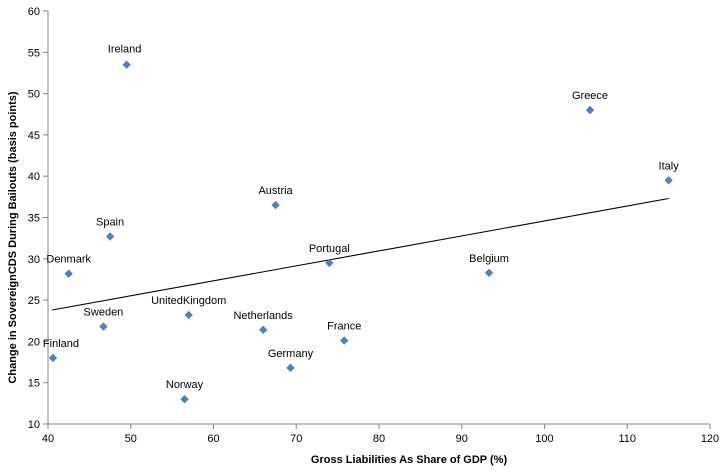 The image size is (724, 473). Describe the element at coordinates (291, 354) in the screenshot. I see `data-point-label: Germany` at that location.